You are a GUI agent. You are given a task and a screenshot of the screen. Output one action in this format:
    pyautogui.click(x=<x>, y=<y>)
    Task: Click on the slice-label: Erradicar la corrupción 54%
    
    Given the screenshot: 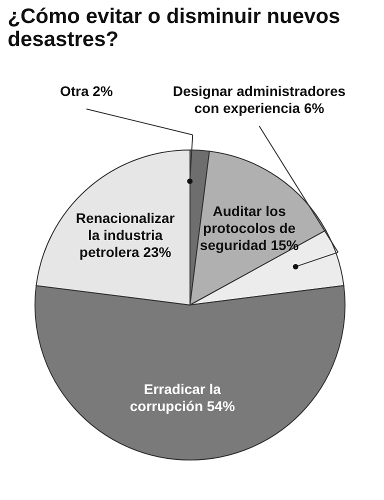 What is the action you would take?
    pyautogui.click(x=183, y=397)
    